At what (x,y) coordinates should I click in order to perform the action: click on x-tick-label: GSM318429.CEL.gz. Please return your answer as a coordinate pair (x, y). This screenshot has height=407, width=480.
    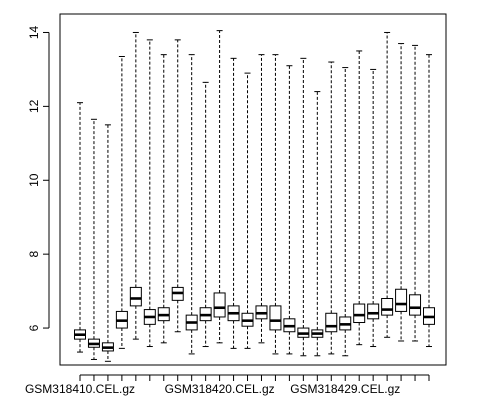
    Looking at the image, I should click on (345, 389).